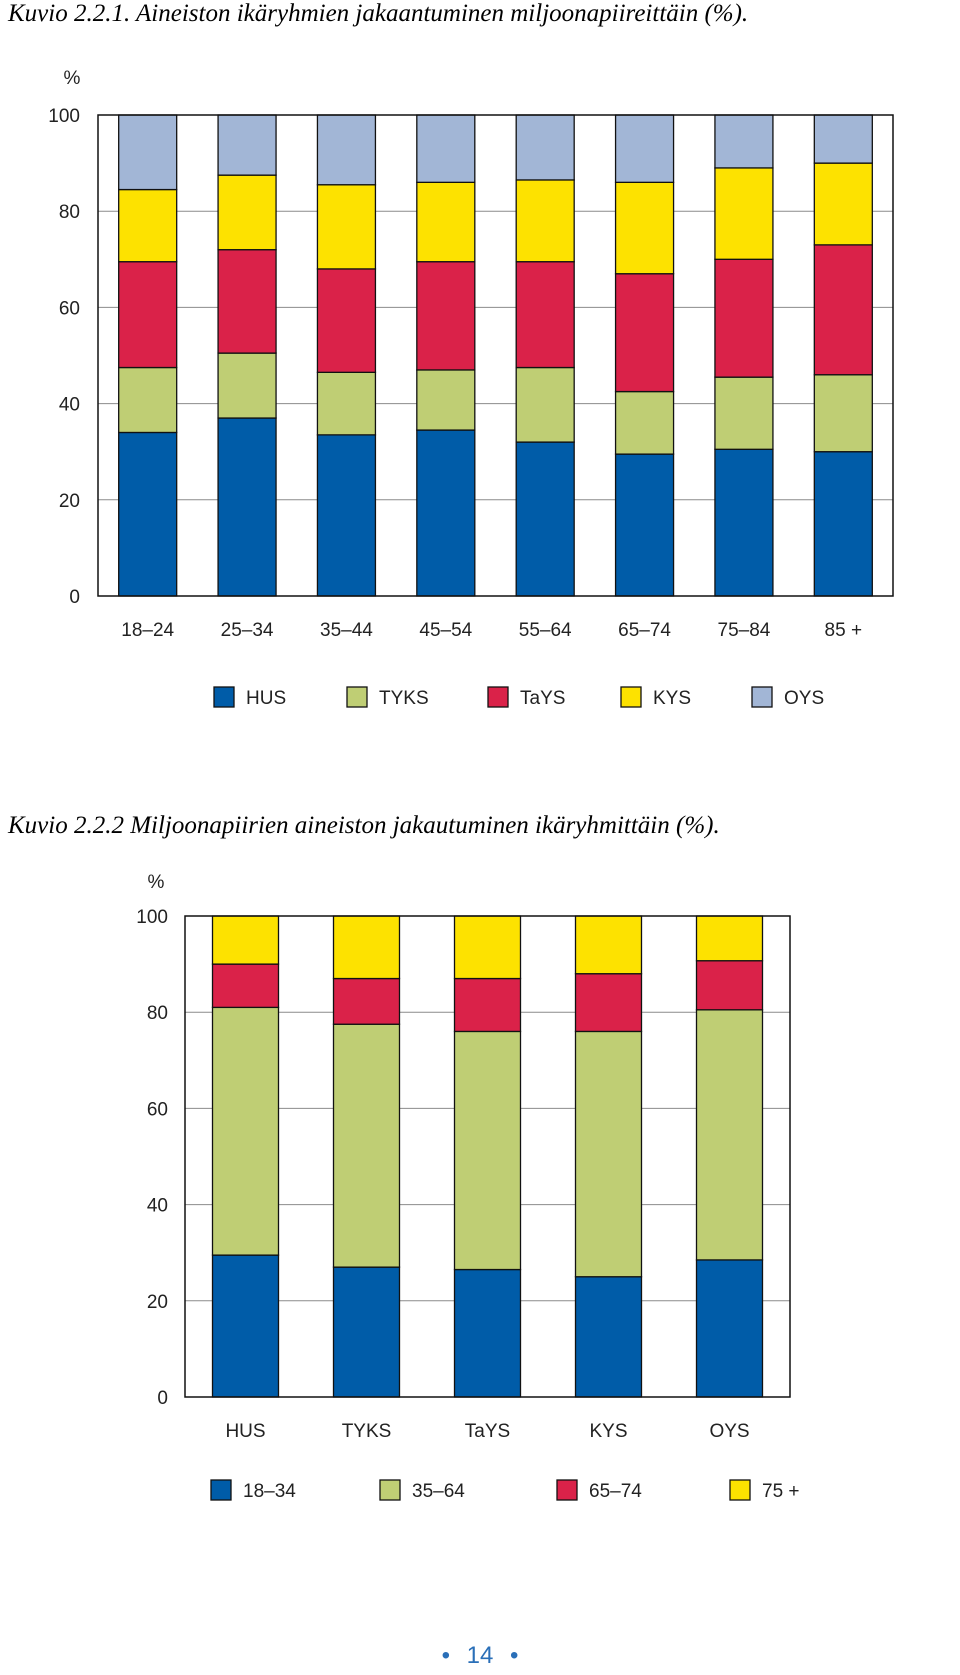 The height and width of the screenshot is (1675, 960). Describe the element at coordinates (744, 141) in the screenshot. I see `chart1-bar-OYS-75–84` at that location.